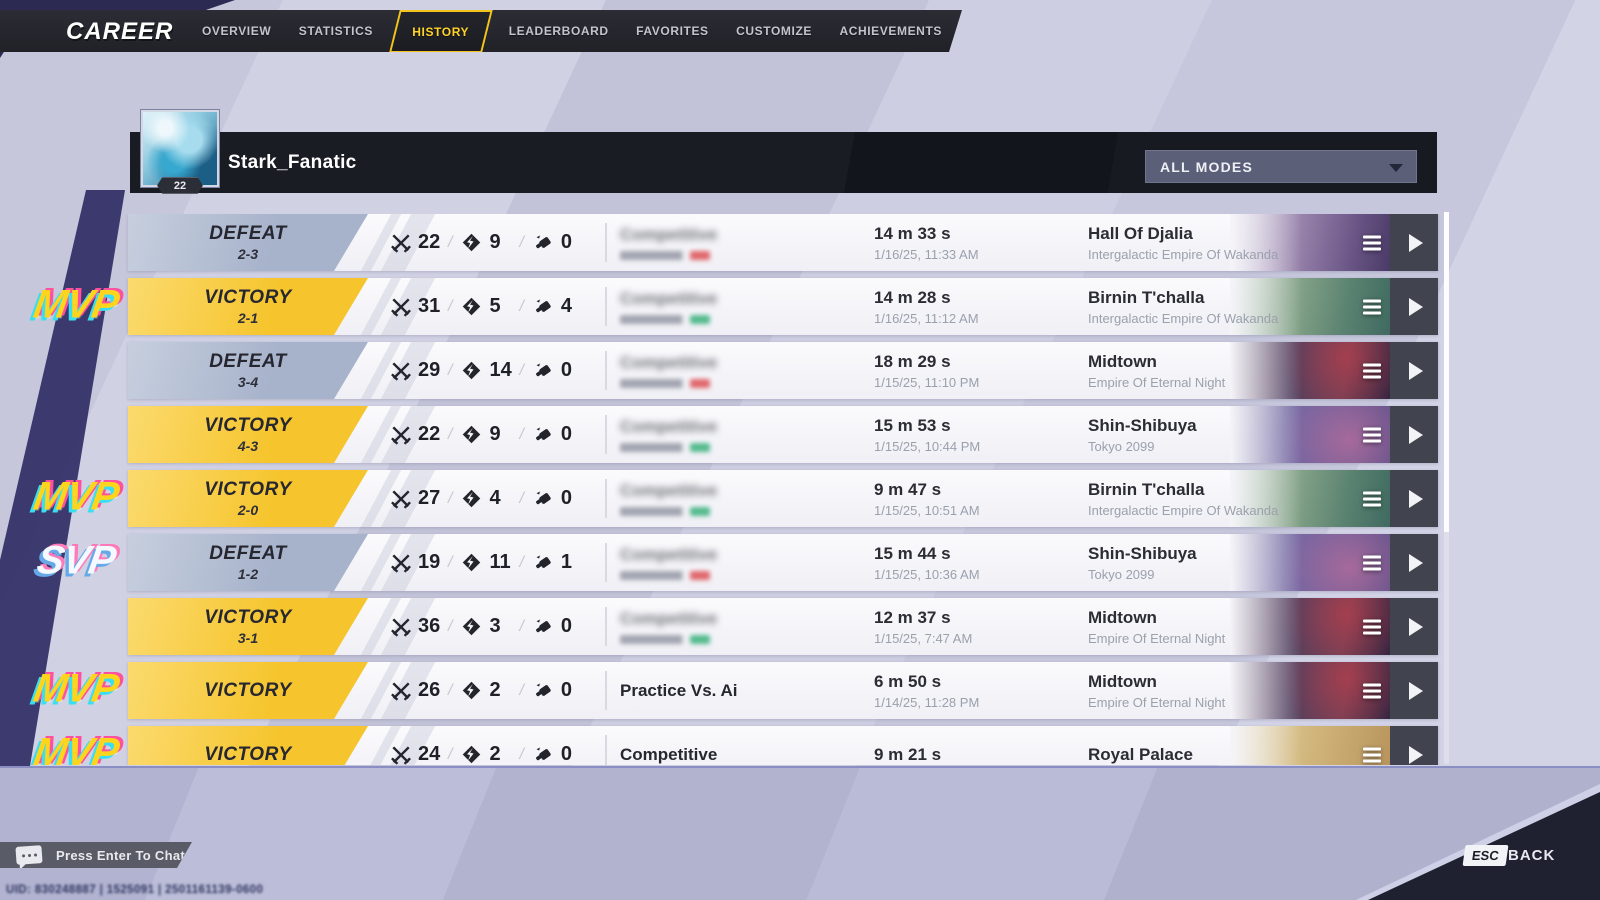  Describe the element at coordinates (912, 617) in the screenshot. I see `match-duration: 12 m 37 s` at that location.